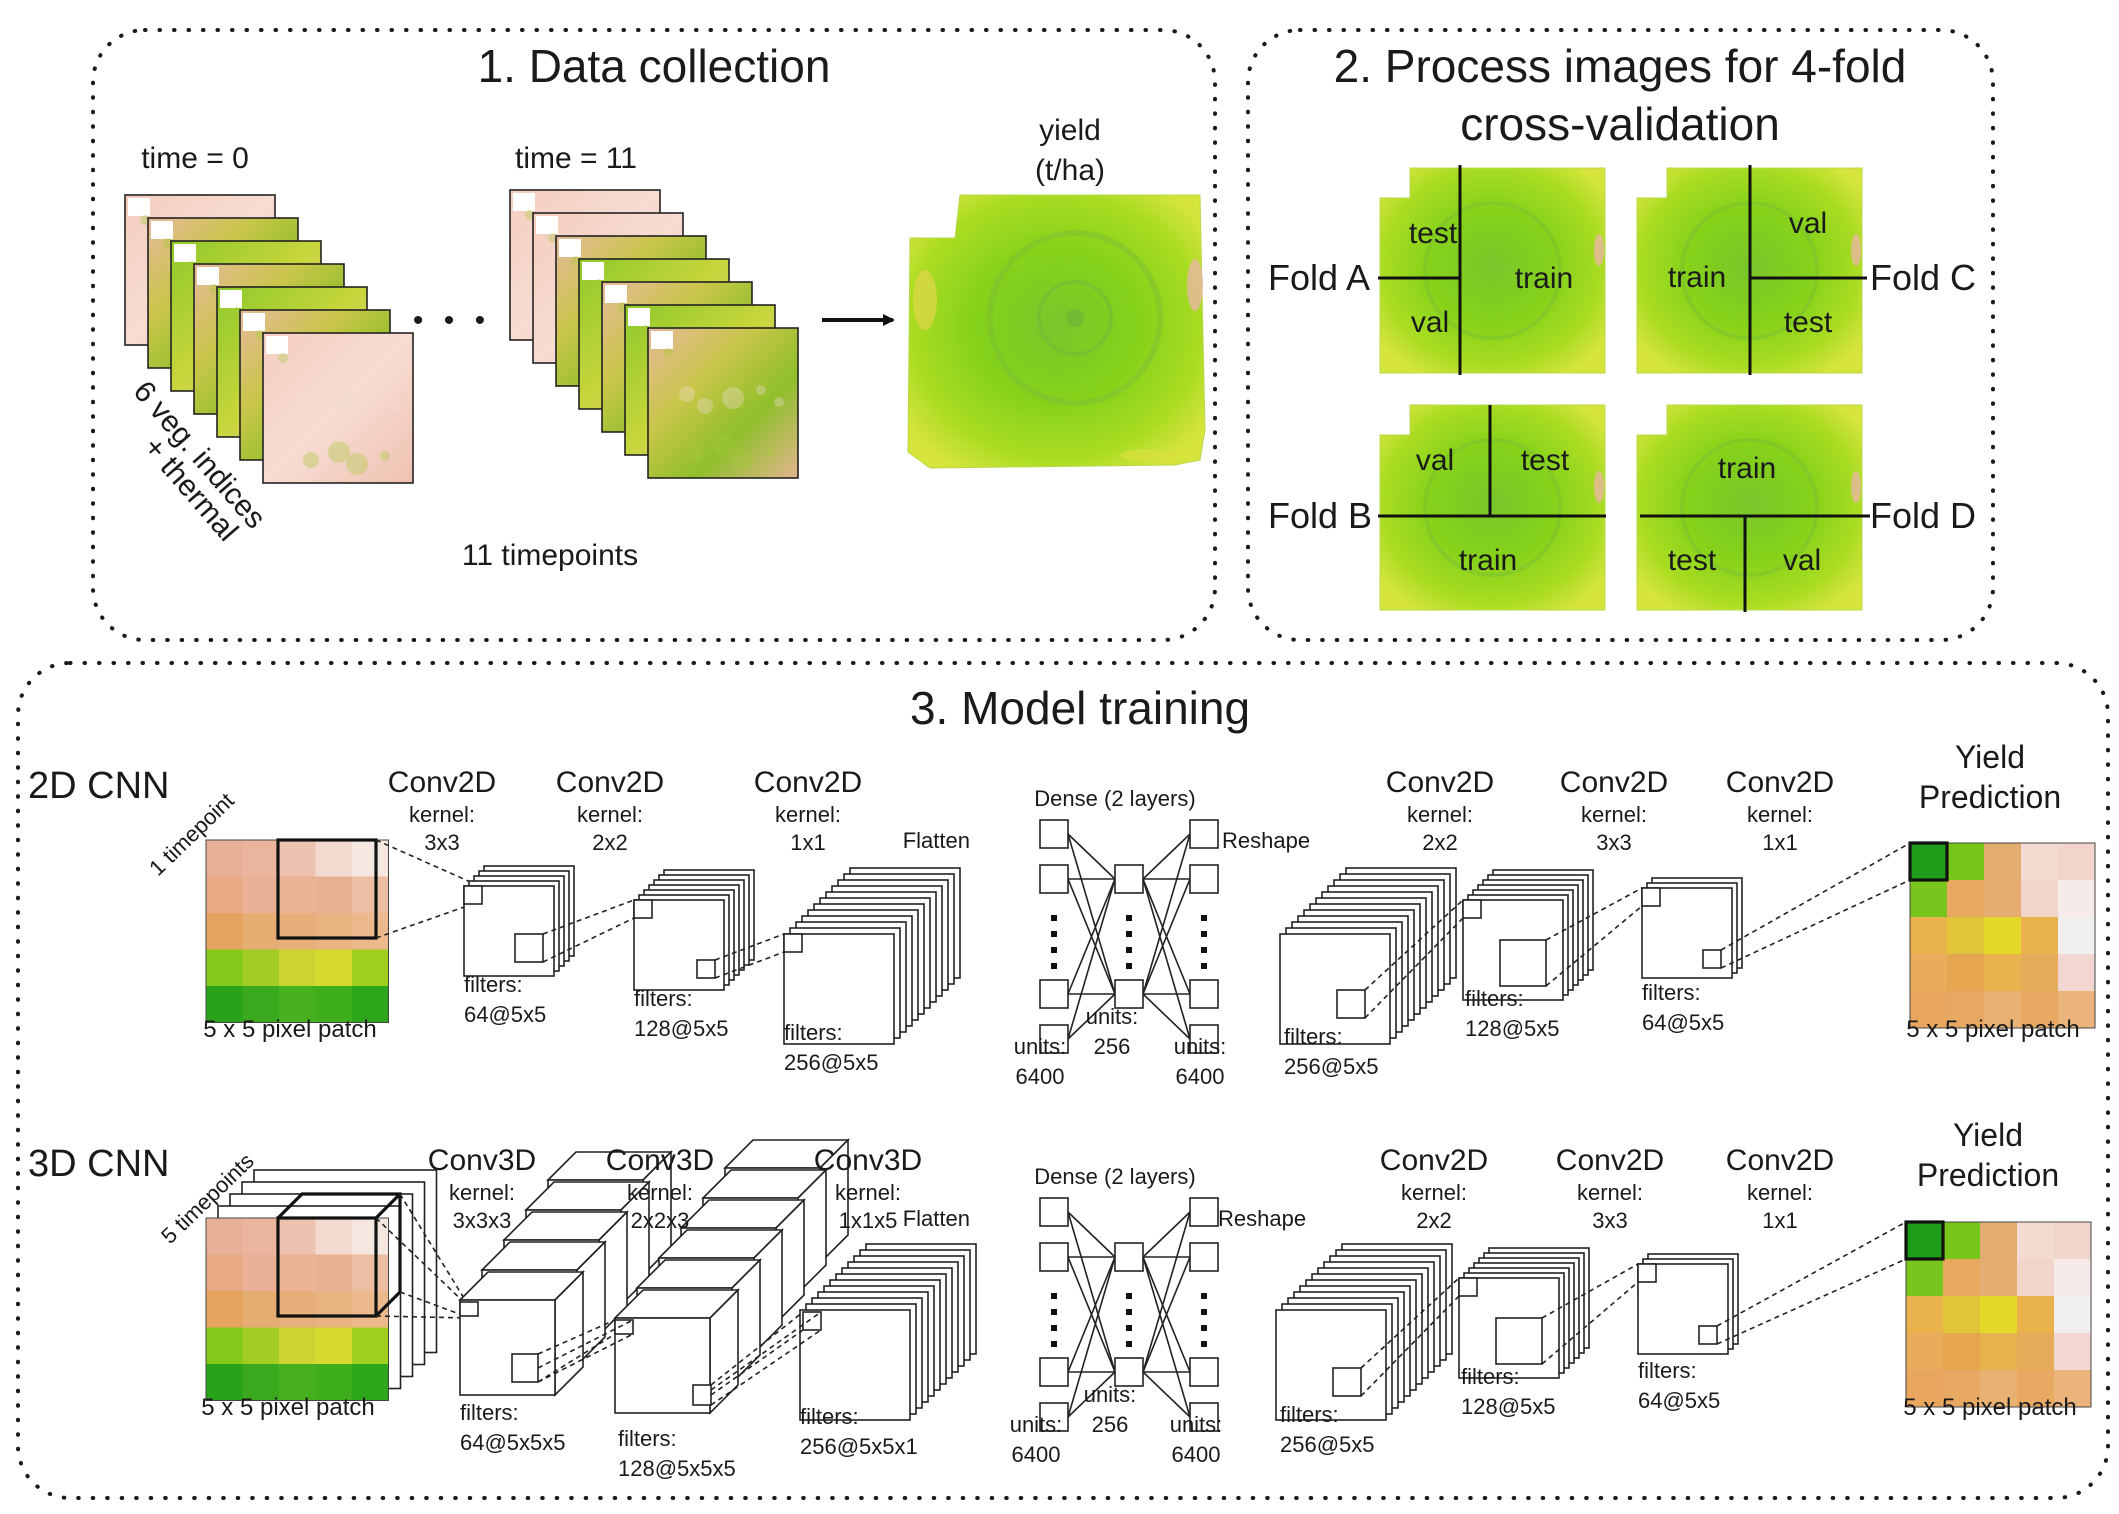 Image resolution: width=2119 pixels, height=1514 pixels. What do you see at coordinates (610, 782) in the screenshot?
I see `layer-name: Conv2D` at bounding box center [610, 782].